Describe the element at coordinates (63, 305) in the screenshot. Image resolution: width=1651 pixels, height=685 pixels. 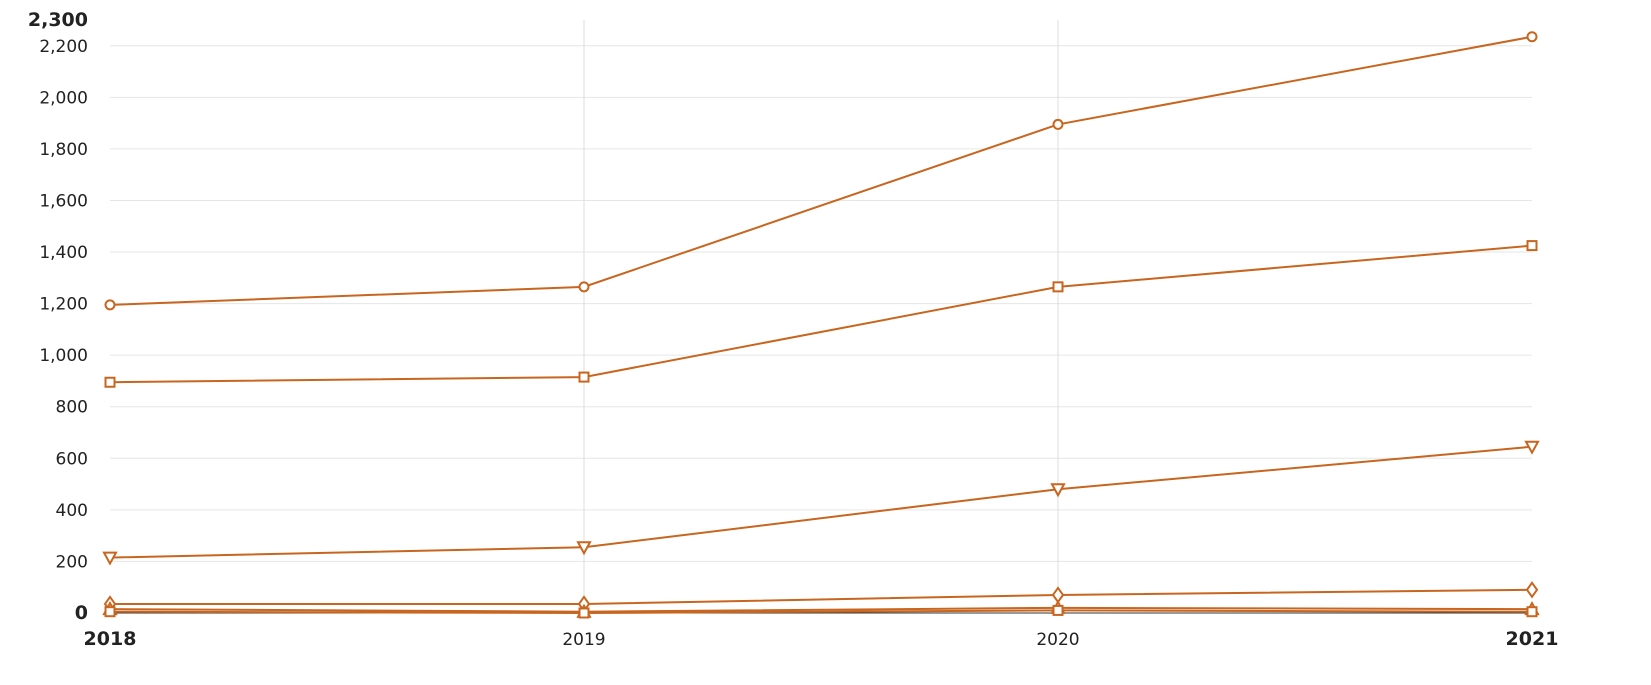
I see `y-tick-label: 1,200` at that location.